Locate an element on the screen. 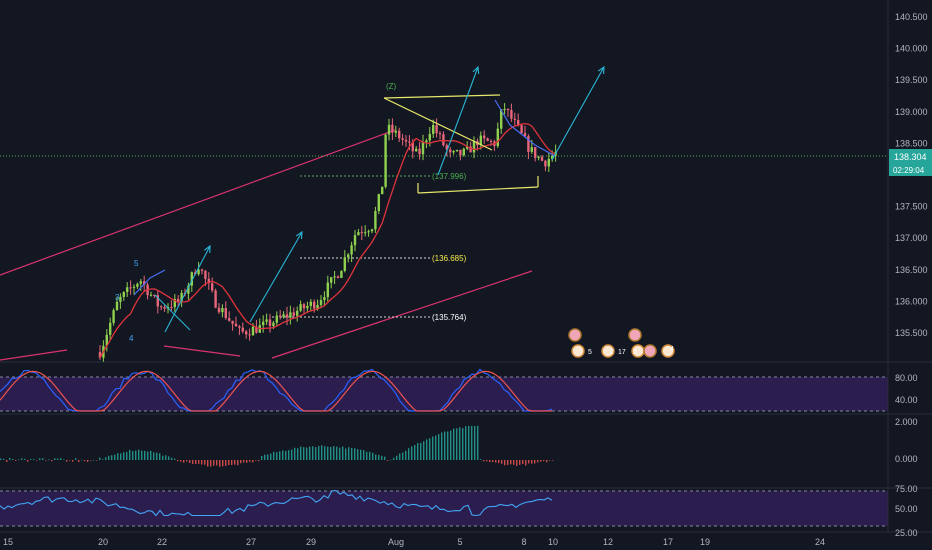 The width and height of the screenshot is (932, 550). macd-tick: 0.000 is located at coordinates (906, 459).